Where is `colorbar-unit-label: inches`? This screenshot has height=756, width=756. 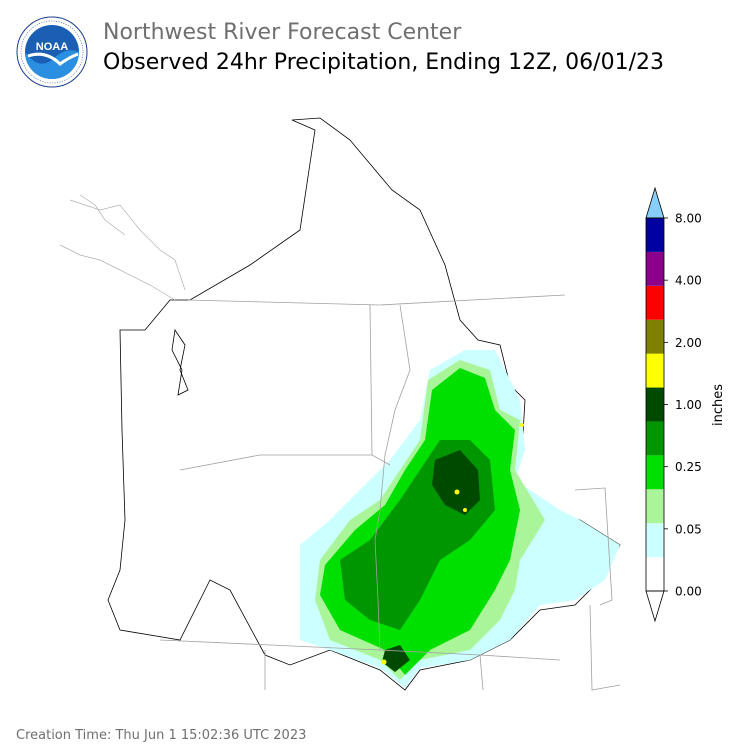
colorbar-unit-label: inches is located at coordinates (718, 405).